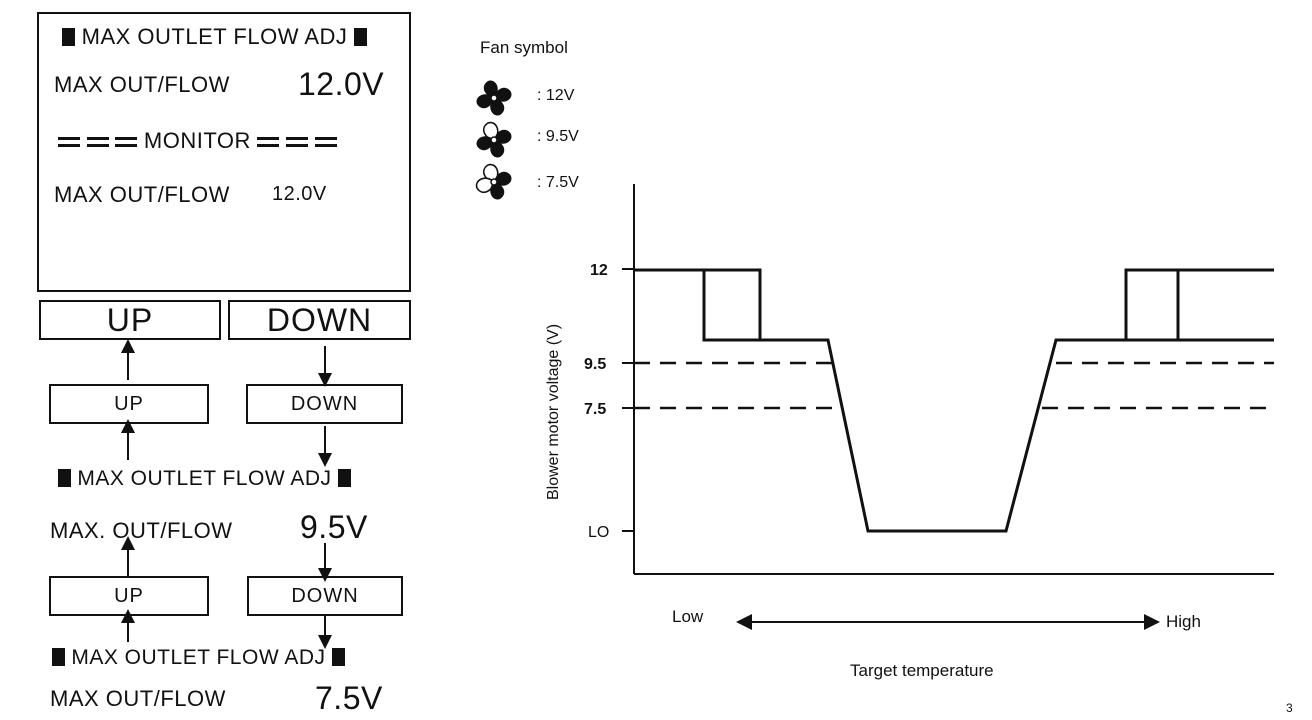 The height and width of the screenshot is (720, 1312). Describe the element at coordinates (299, 194) in the screenshot. I see `display-row2-value: 12.0V` at that location.